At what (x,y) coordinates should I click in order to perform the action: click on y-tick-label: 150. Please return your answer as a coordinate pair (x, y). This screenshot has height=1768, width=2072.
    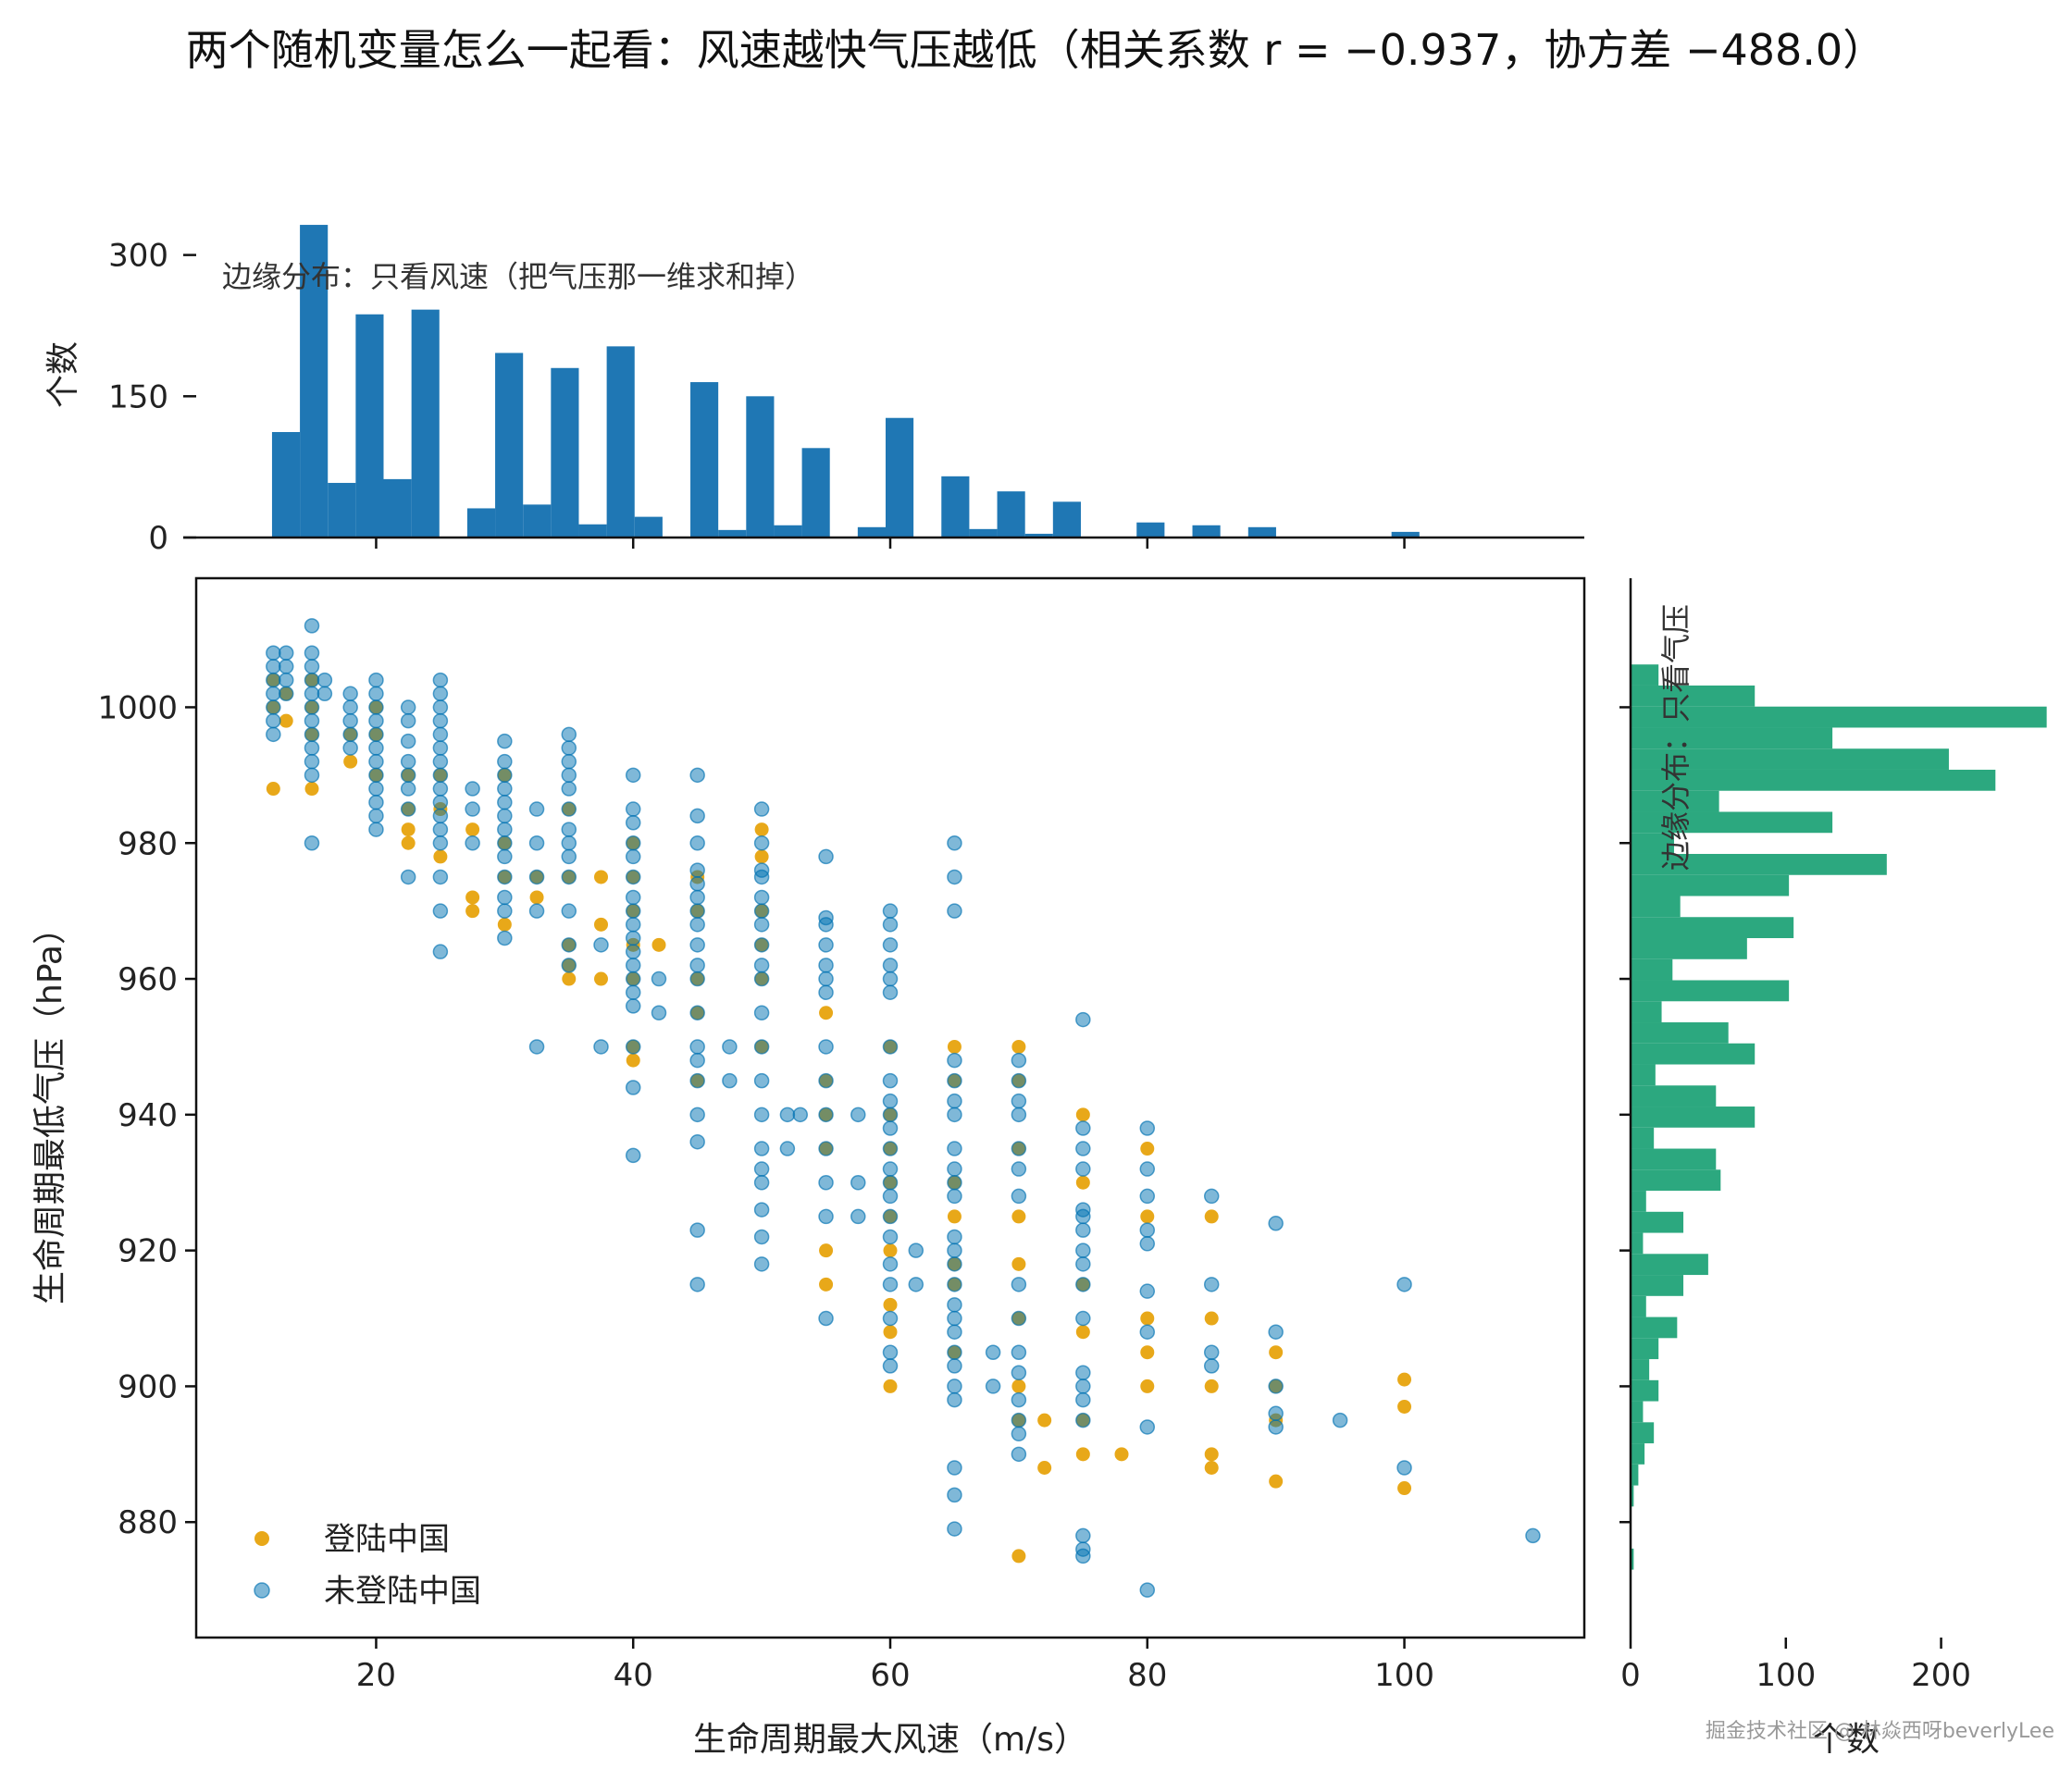
    Looking at the image, I should click on (138, 396).